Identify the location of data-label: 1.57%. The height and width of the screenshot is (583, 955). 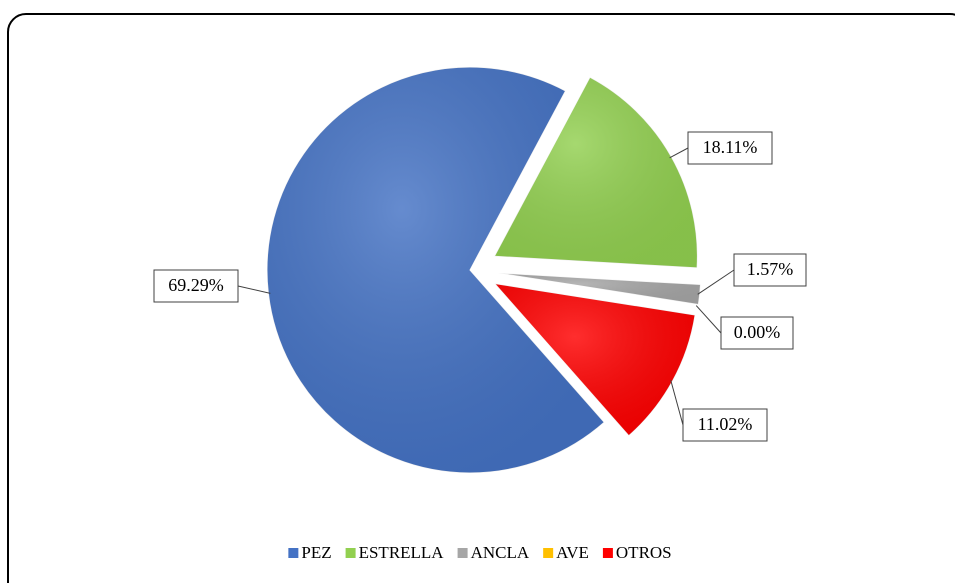
(770, 269).